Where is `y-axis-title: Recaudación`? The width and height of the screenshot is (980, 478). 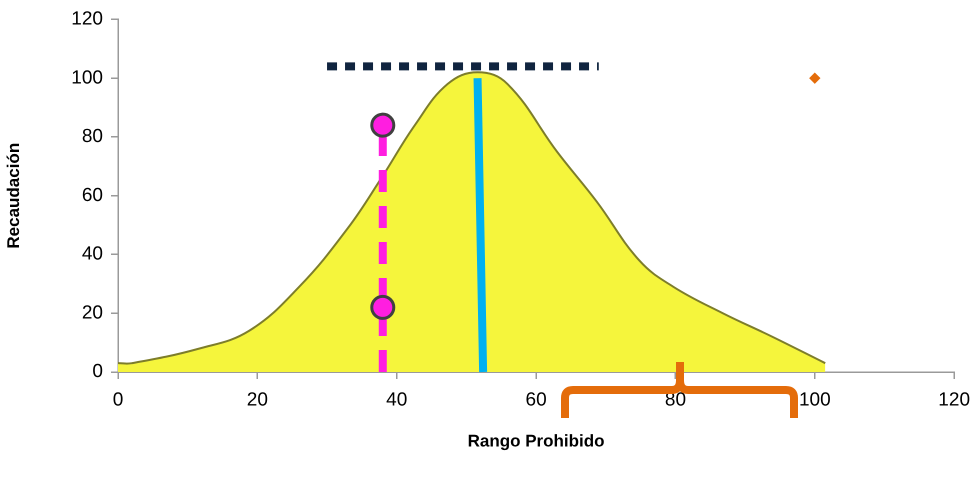 y-axis-title: Recaudación is located at coordinates (13, 195).